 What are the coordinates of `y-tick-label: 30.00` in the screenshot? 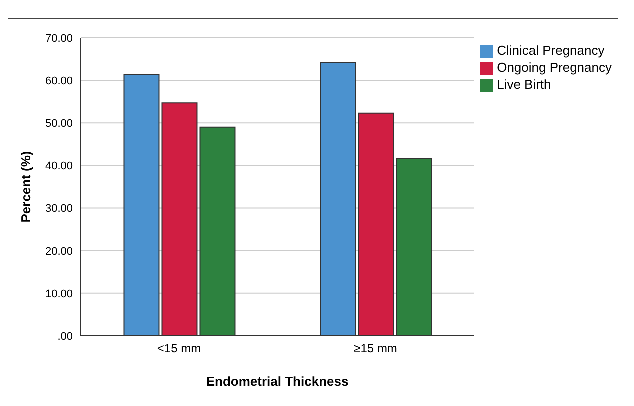 It's located at (59, 209).